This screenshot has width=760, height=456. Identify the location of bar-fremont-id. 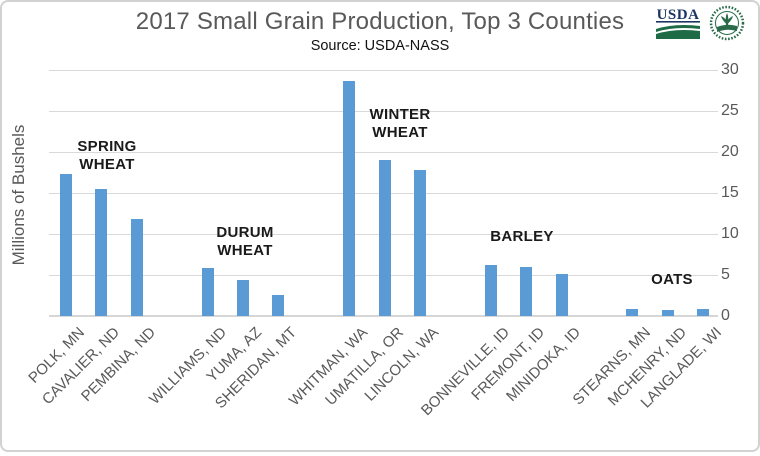
(526, 291).